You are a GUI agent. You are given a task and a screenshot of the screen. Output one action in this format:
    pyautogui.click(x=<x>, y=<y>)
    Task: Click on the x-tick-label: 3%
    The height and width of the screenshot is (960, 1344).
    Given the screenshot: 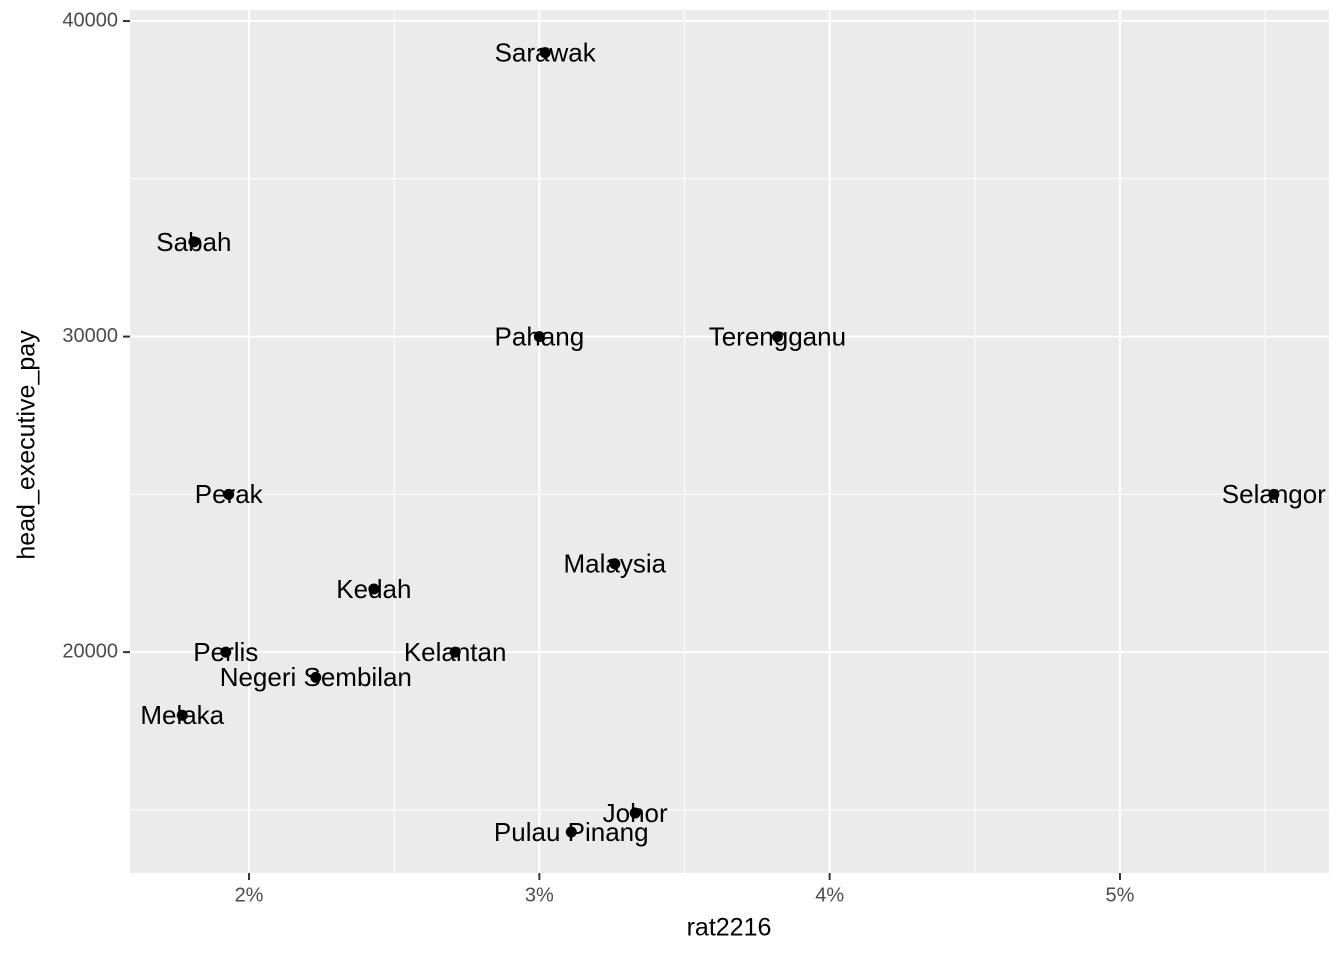 What is the action you would take?
    pyautogui.click(x=539, y=895)
    